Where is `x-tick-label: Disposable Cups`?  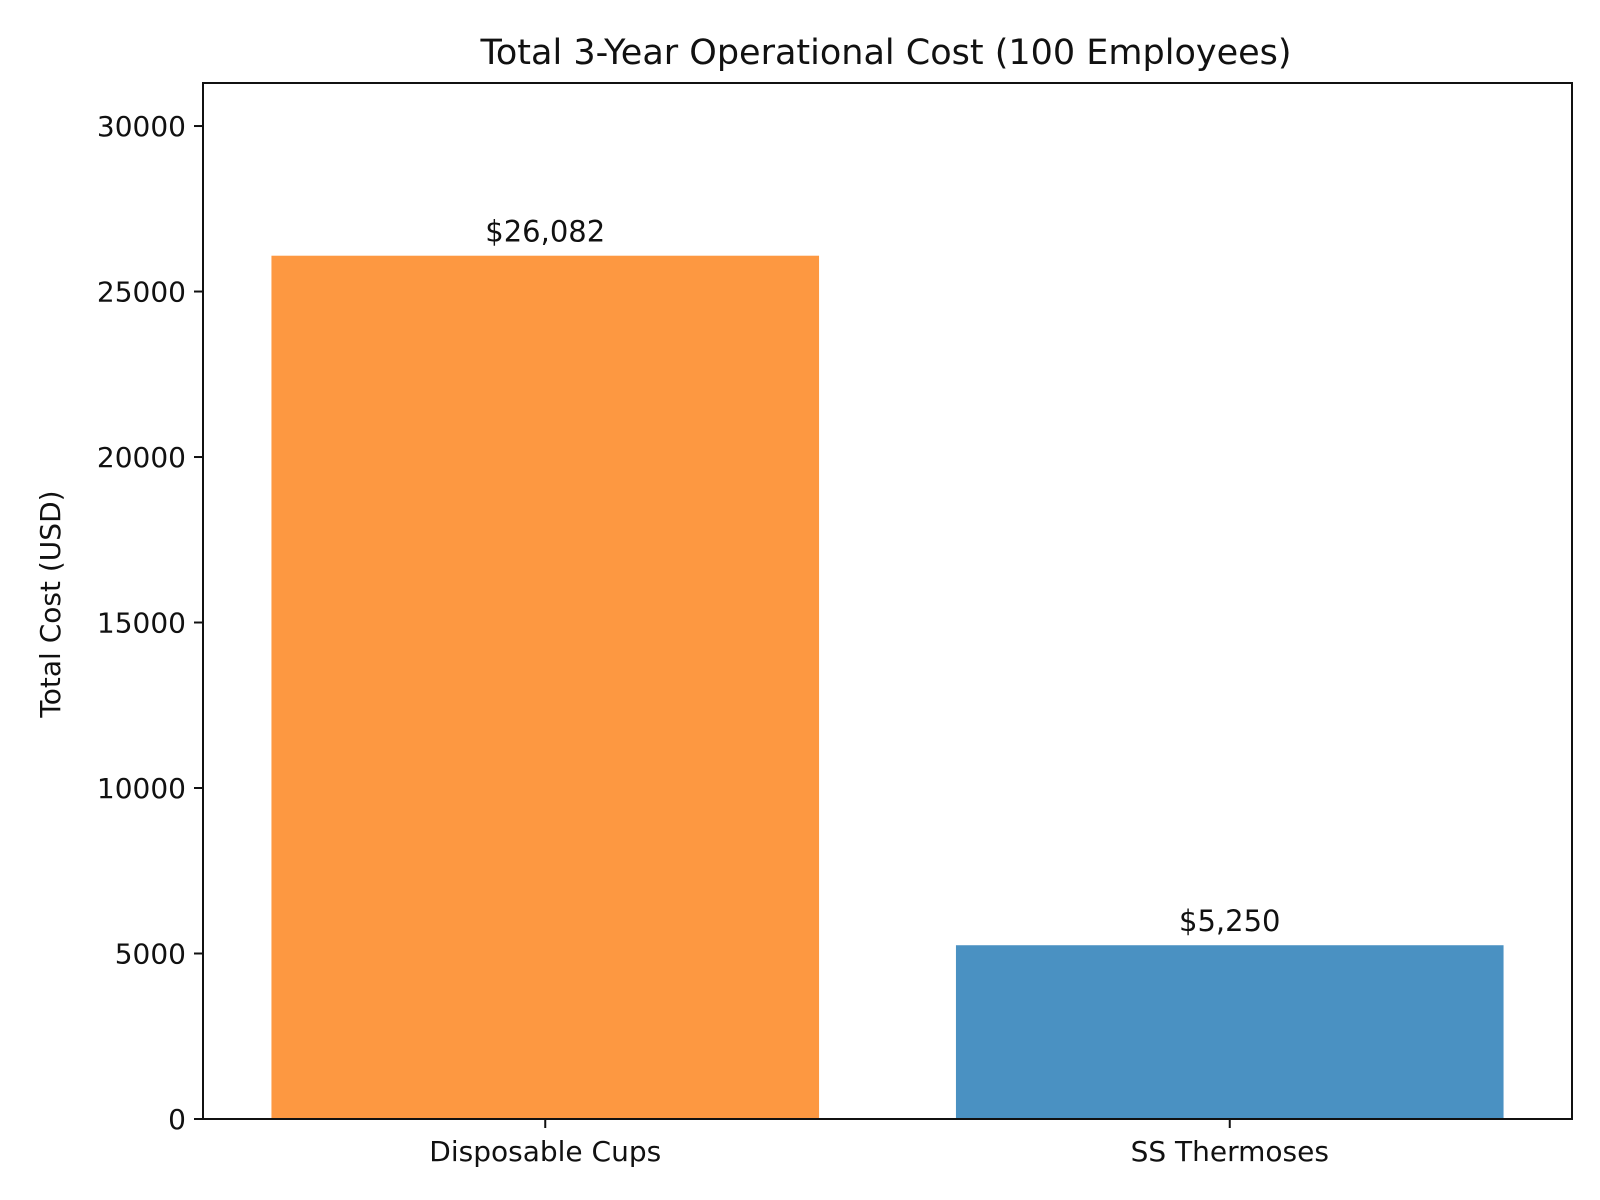
x-tick-label: Disposable Cups is located at coordinates (545, 1151).